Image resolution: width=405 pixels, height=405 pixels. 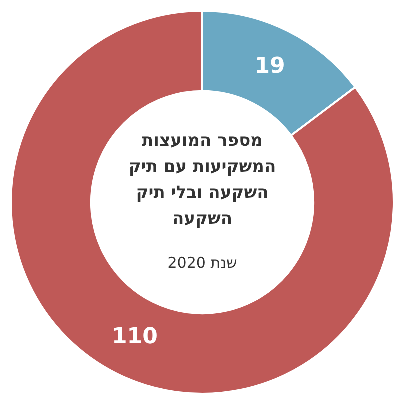 I want to click on data-label: 110, so click(x=135, y=337).